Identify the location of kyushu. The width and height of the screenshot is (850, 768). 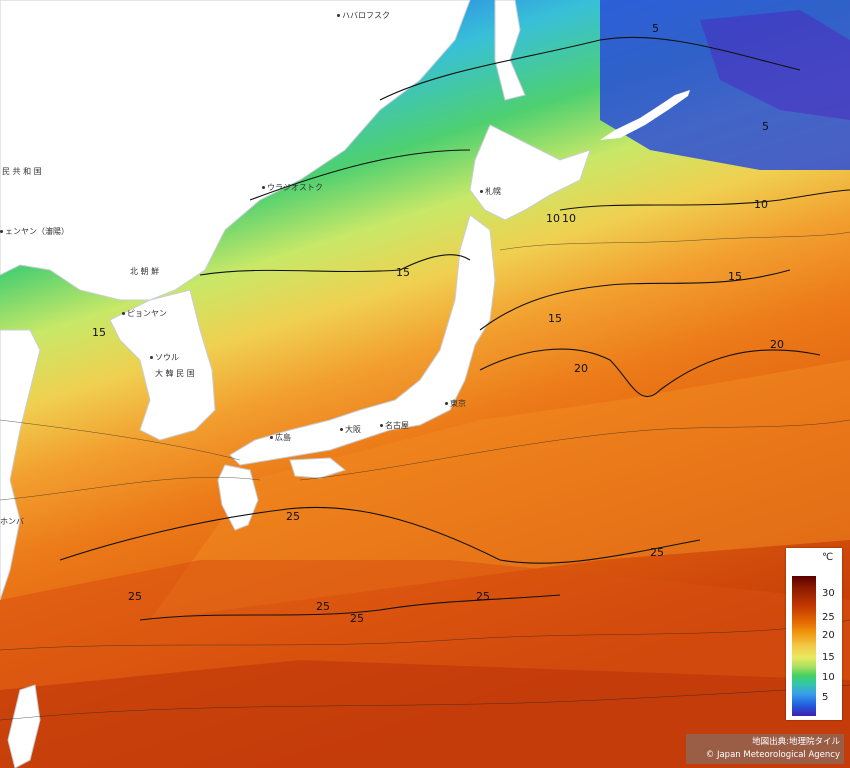
(238, 497).